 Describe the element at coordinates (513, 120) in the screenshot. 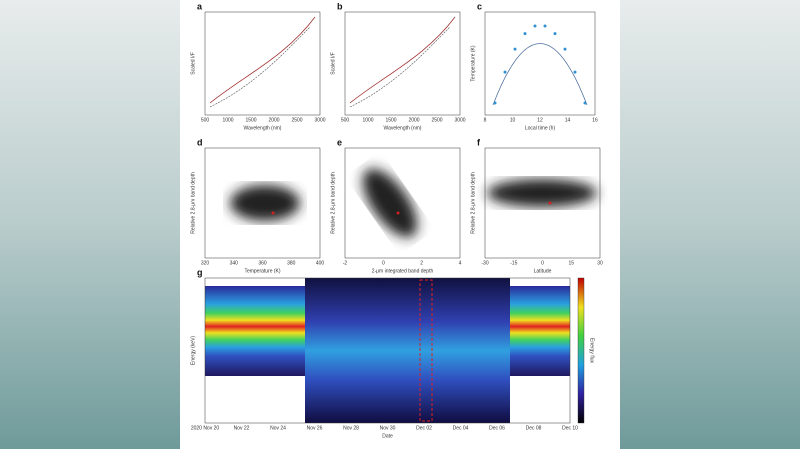

I see `x-tick-label: 10` at that location.